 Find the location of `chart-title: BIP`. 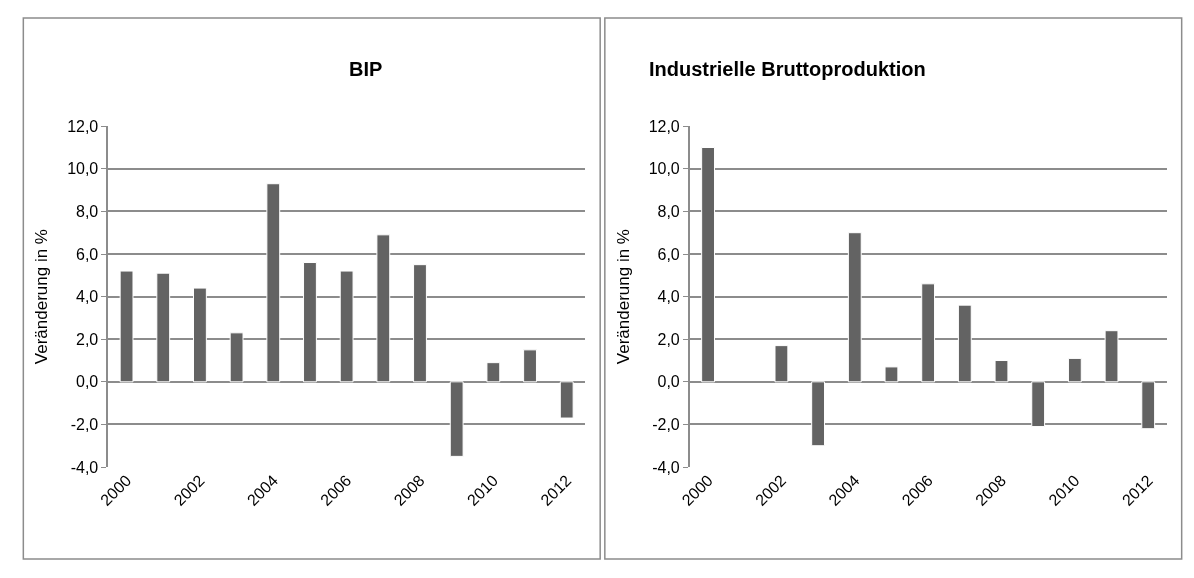

chart-title: BIP is located at coordinates (366, 69).